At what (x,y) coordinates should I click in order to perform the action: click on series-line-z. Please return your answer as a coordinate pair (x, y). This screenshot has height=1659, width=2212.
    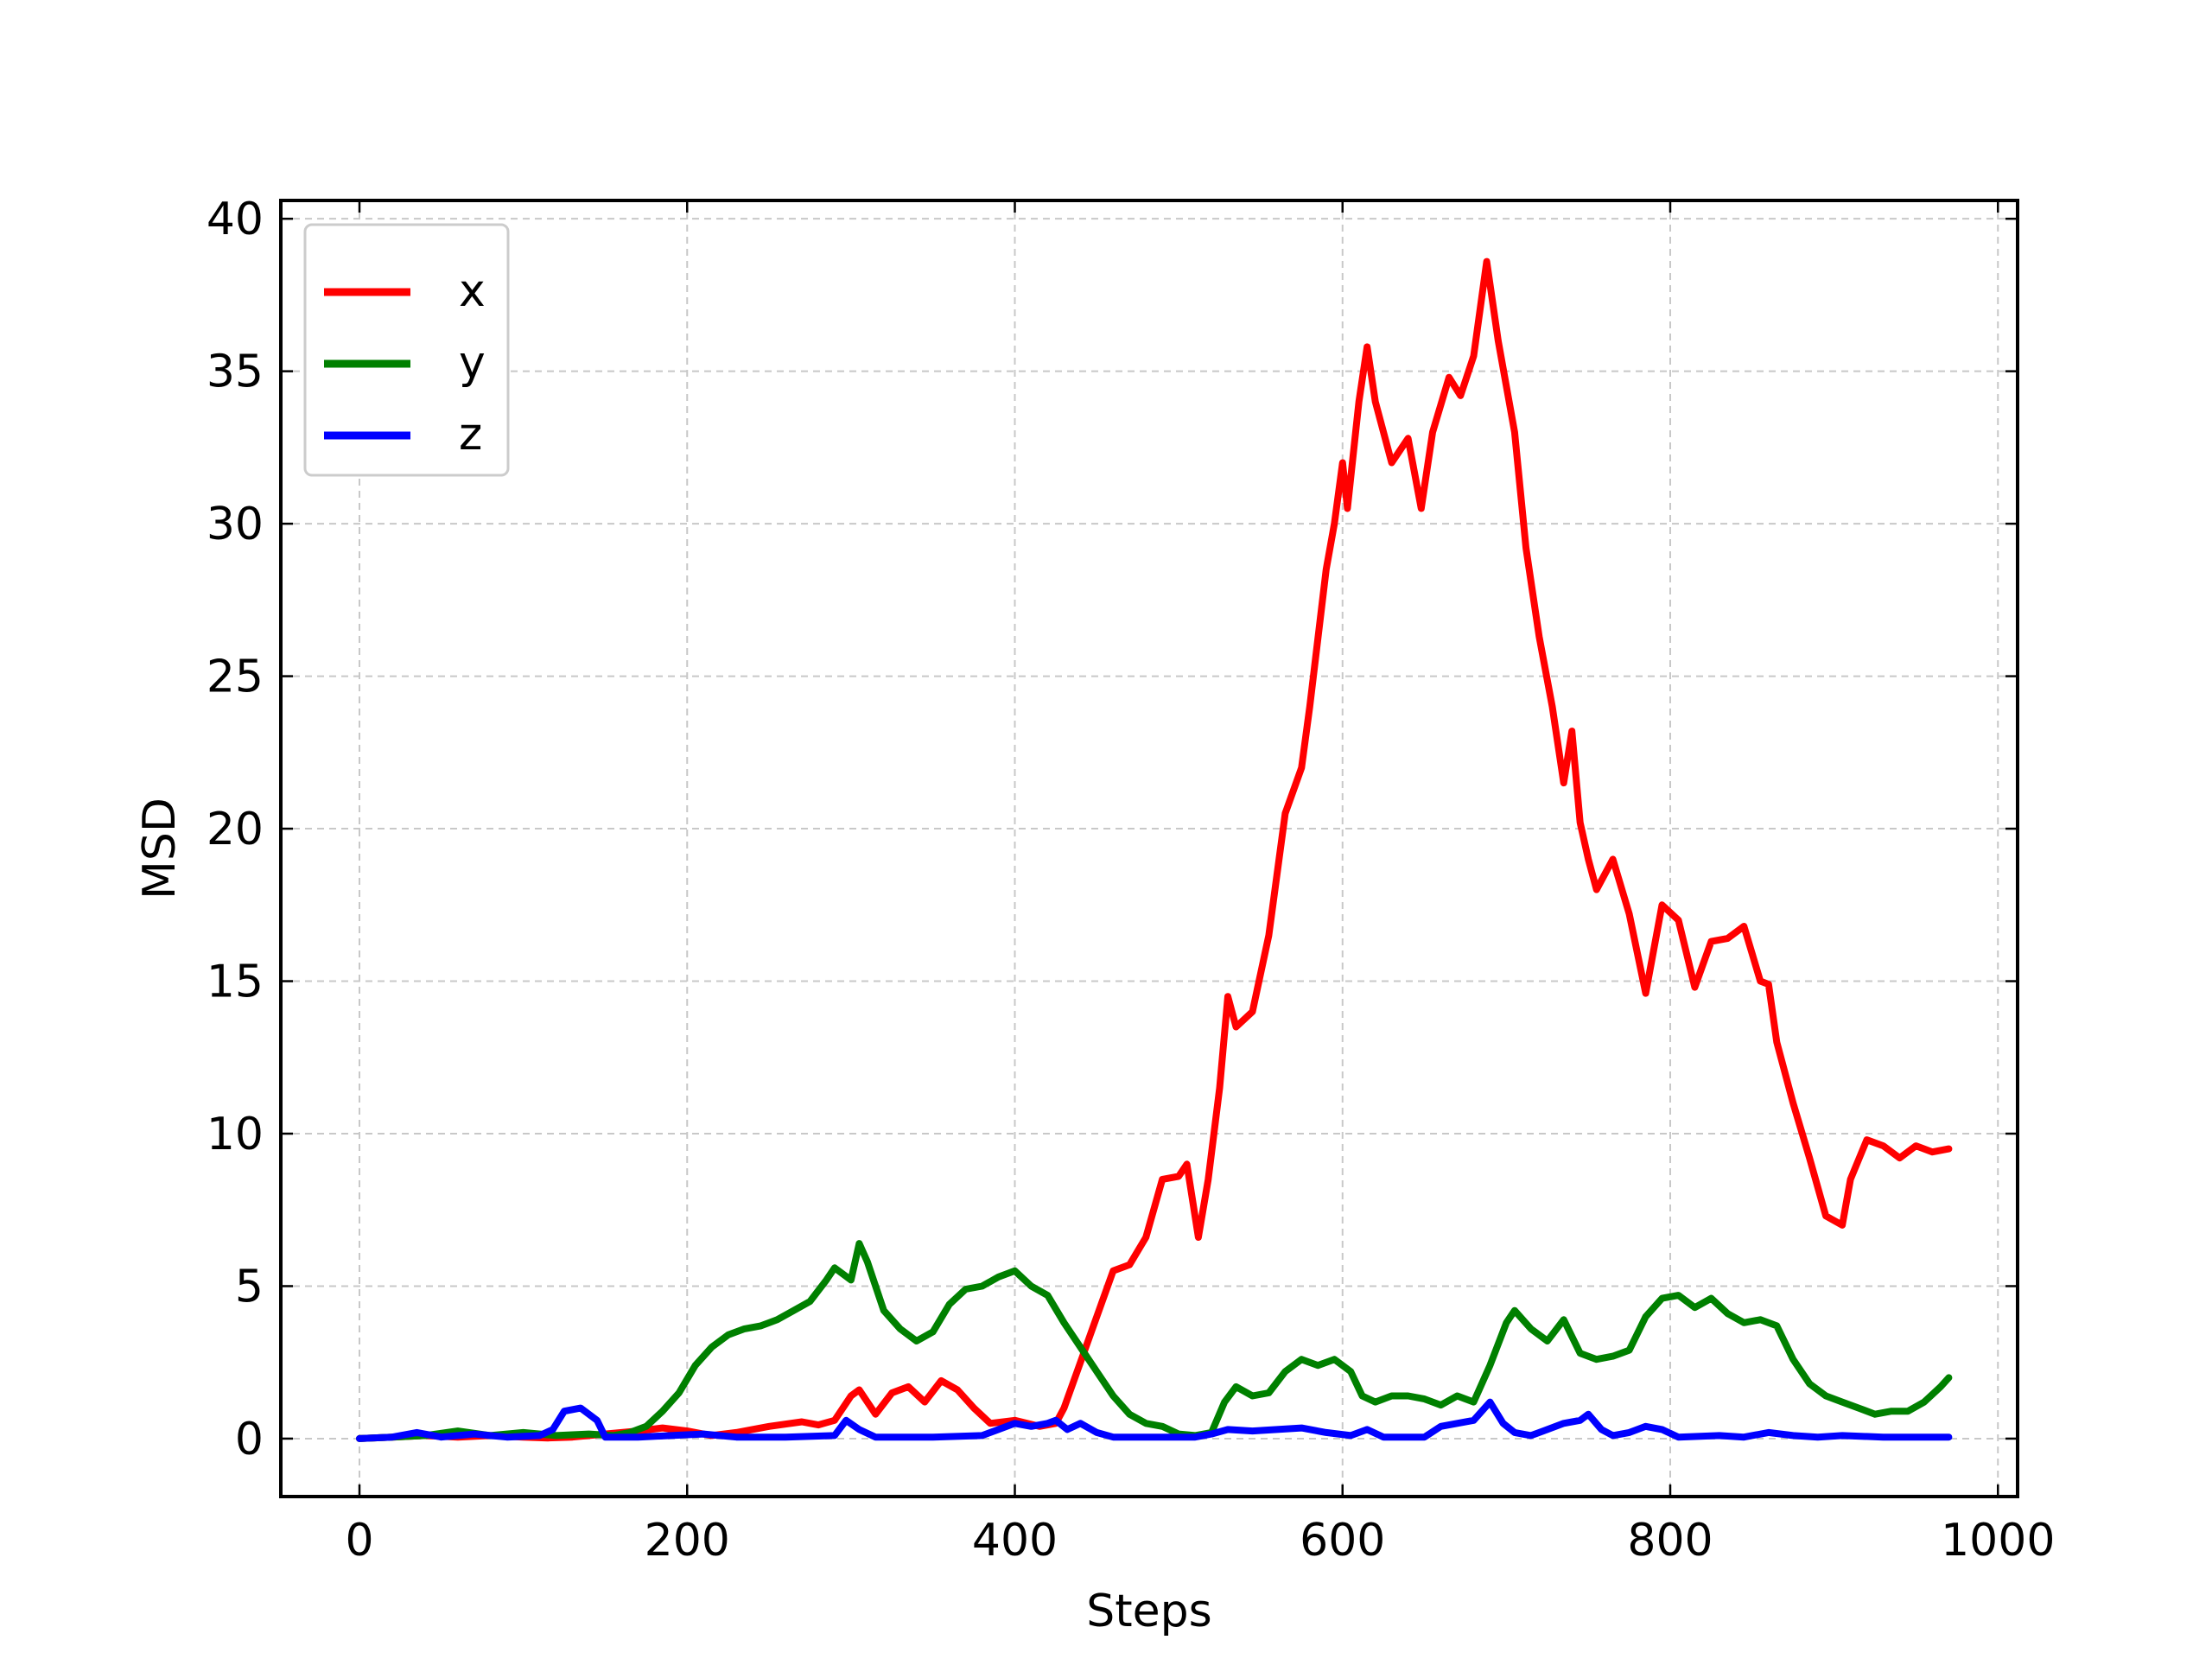
    Looking at the image, I should click on (1154, 1420).